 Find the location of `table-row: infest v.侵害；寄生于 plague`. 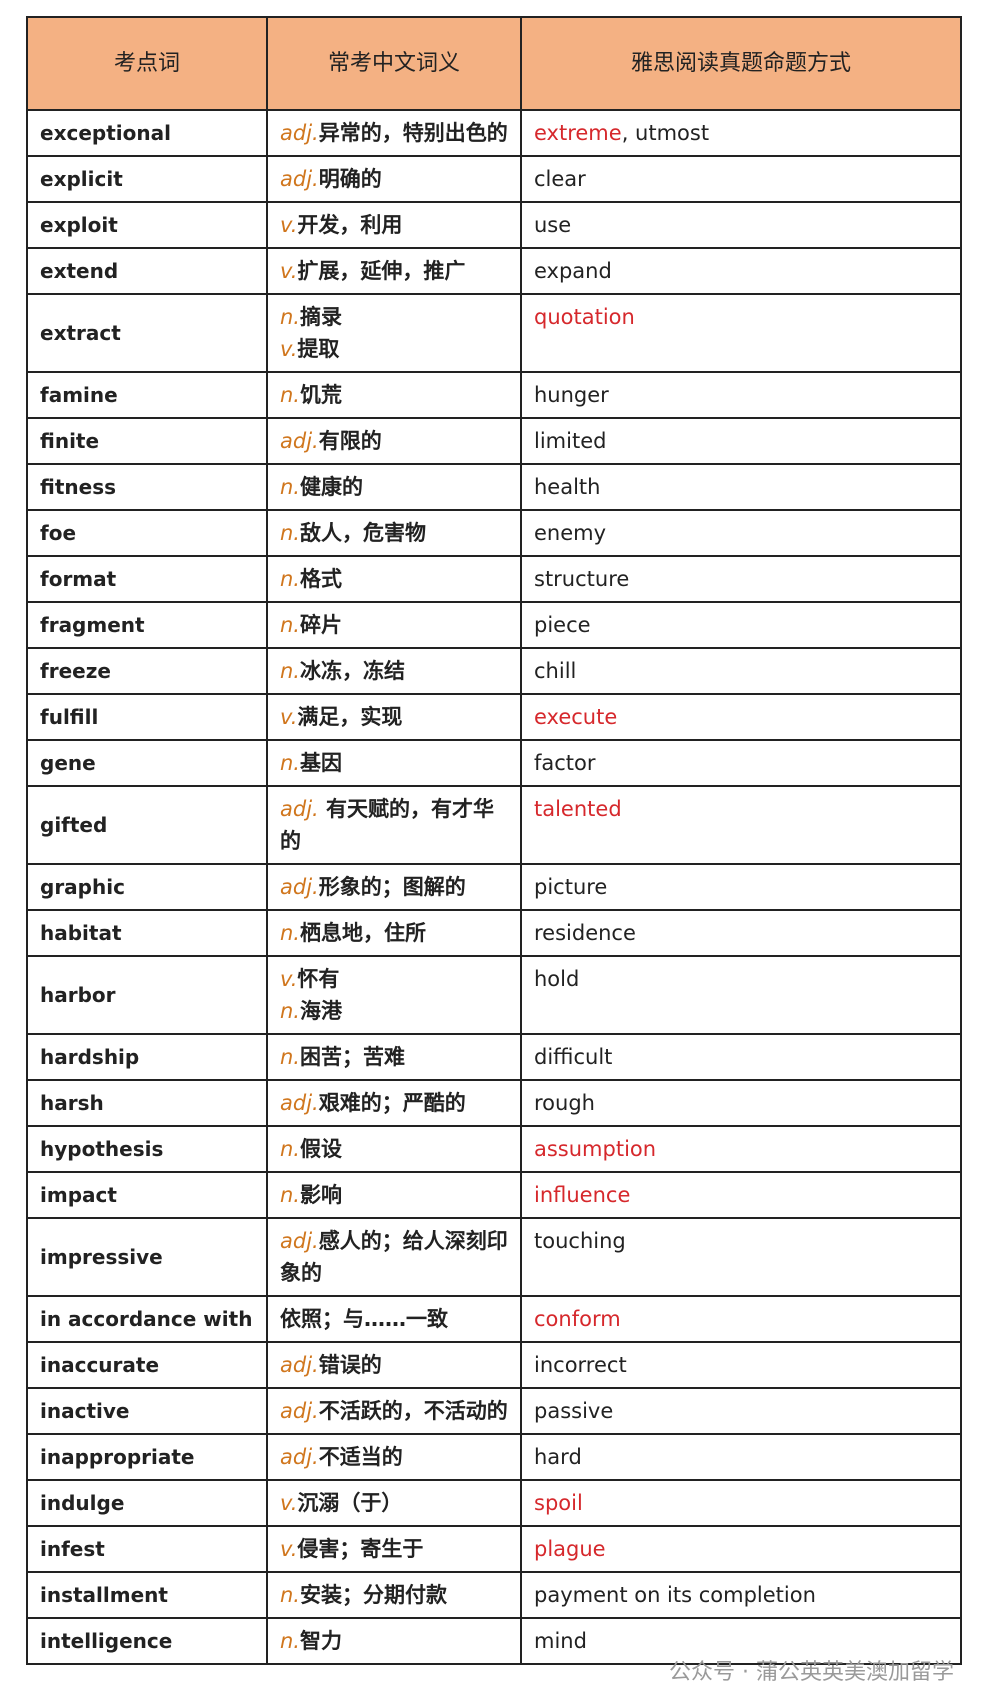

table-row: infest v.侵害；寄生于 plague is located at coordinates (494, 1549).